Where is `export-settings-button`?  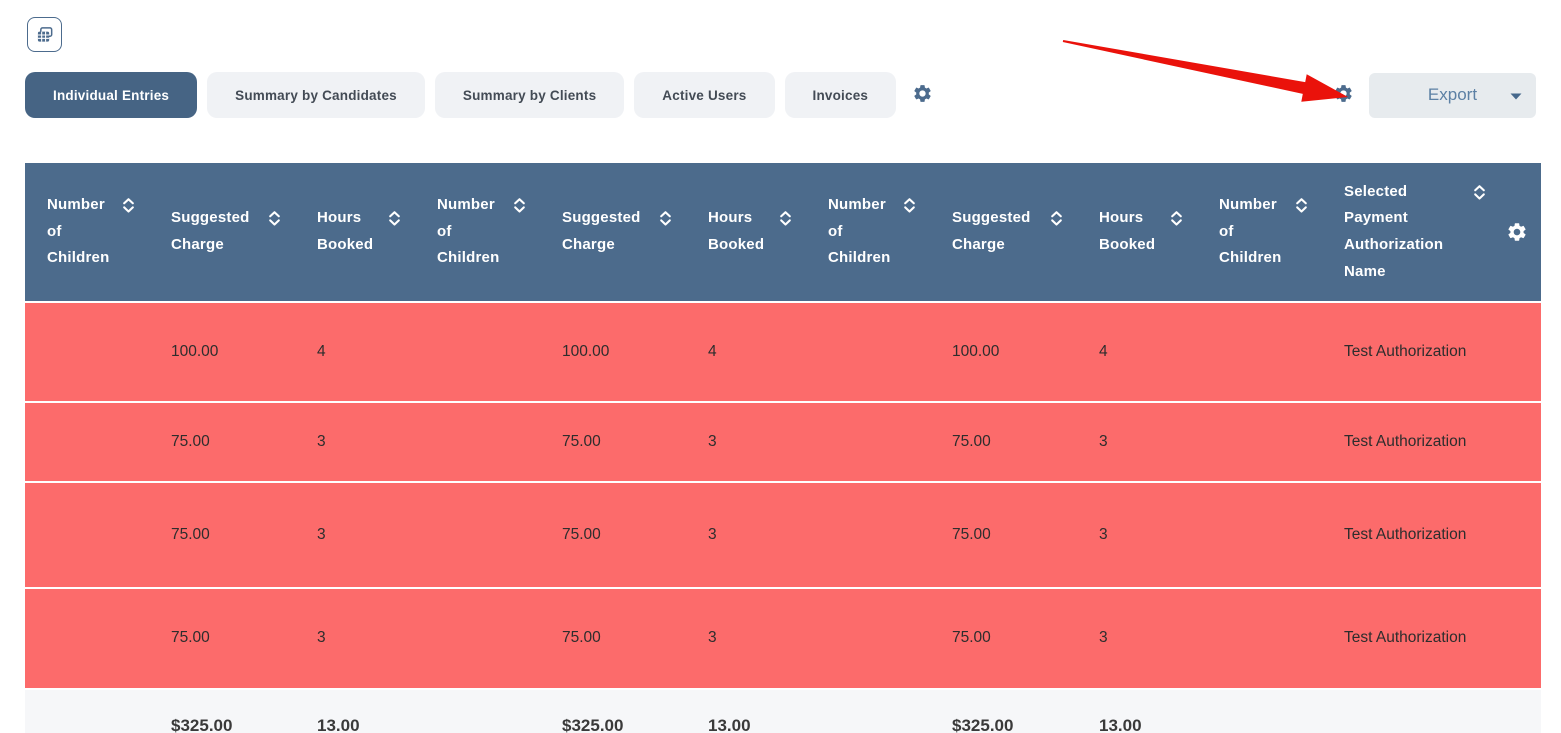
export-settings-button is located at coordinates (1343, 95).